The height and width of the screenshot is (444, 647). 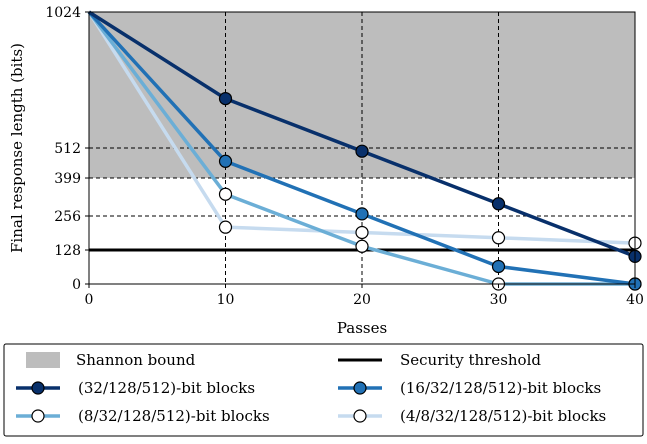 What do you see at coordinates (635, 300) in the screenshot?
I see `x-tick-label: 40` at bounding box center [635, 300].